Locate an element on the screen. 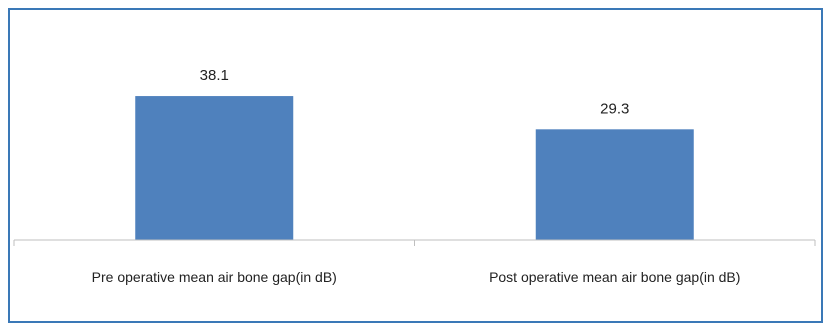 This screenshot has width=829, height=329. category-label-2: Post operative mean air bone gap(in dB) is located at coordinates (614, 277).